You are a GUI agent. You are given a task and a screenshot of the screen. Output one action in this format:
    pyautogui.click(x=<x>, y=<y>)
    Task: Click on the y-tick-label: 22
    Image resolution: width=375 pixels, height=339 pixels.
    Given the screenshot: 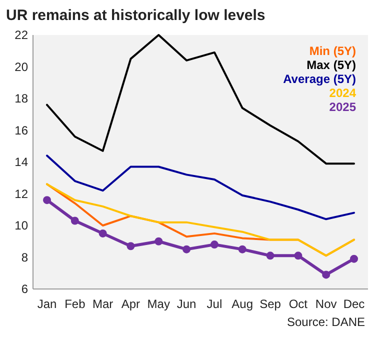 What is the action you would take?
    pyautogui.click(x=21, y=35)
    